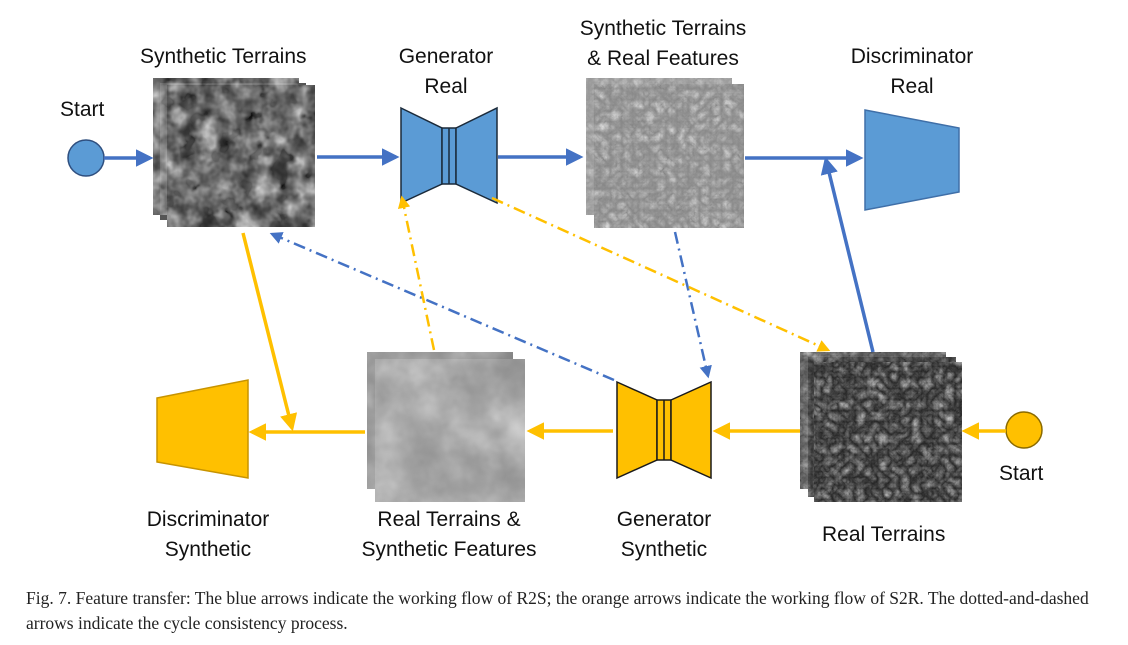  What do you see at coordinates (664, 549) in the screenshot?
I see `generator-synthetic-label-line2: Synthetic` at bounding box center [664, 549].